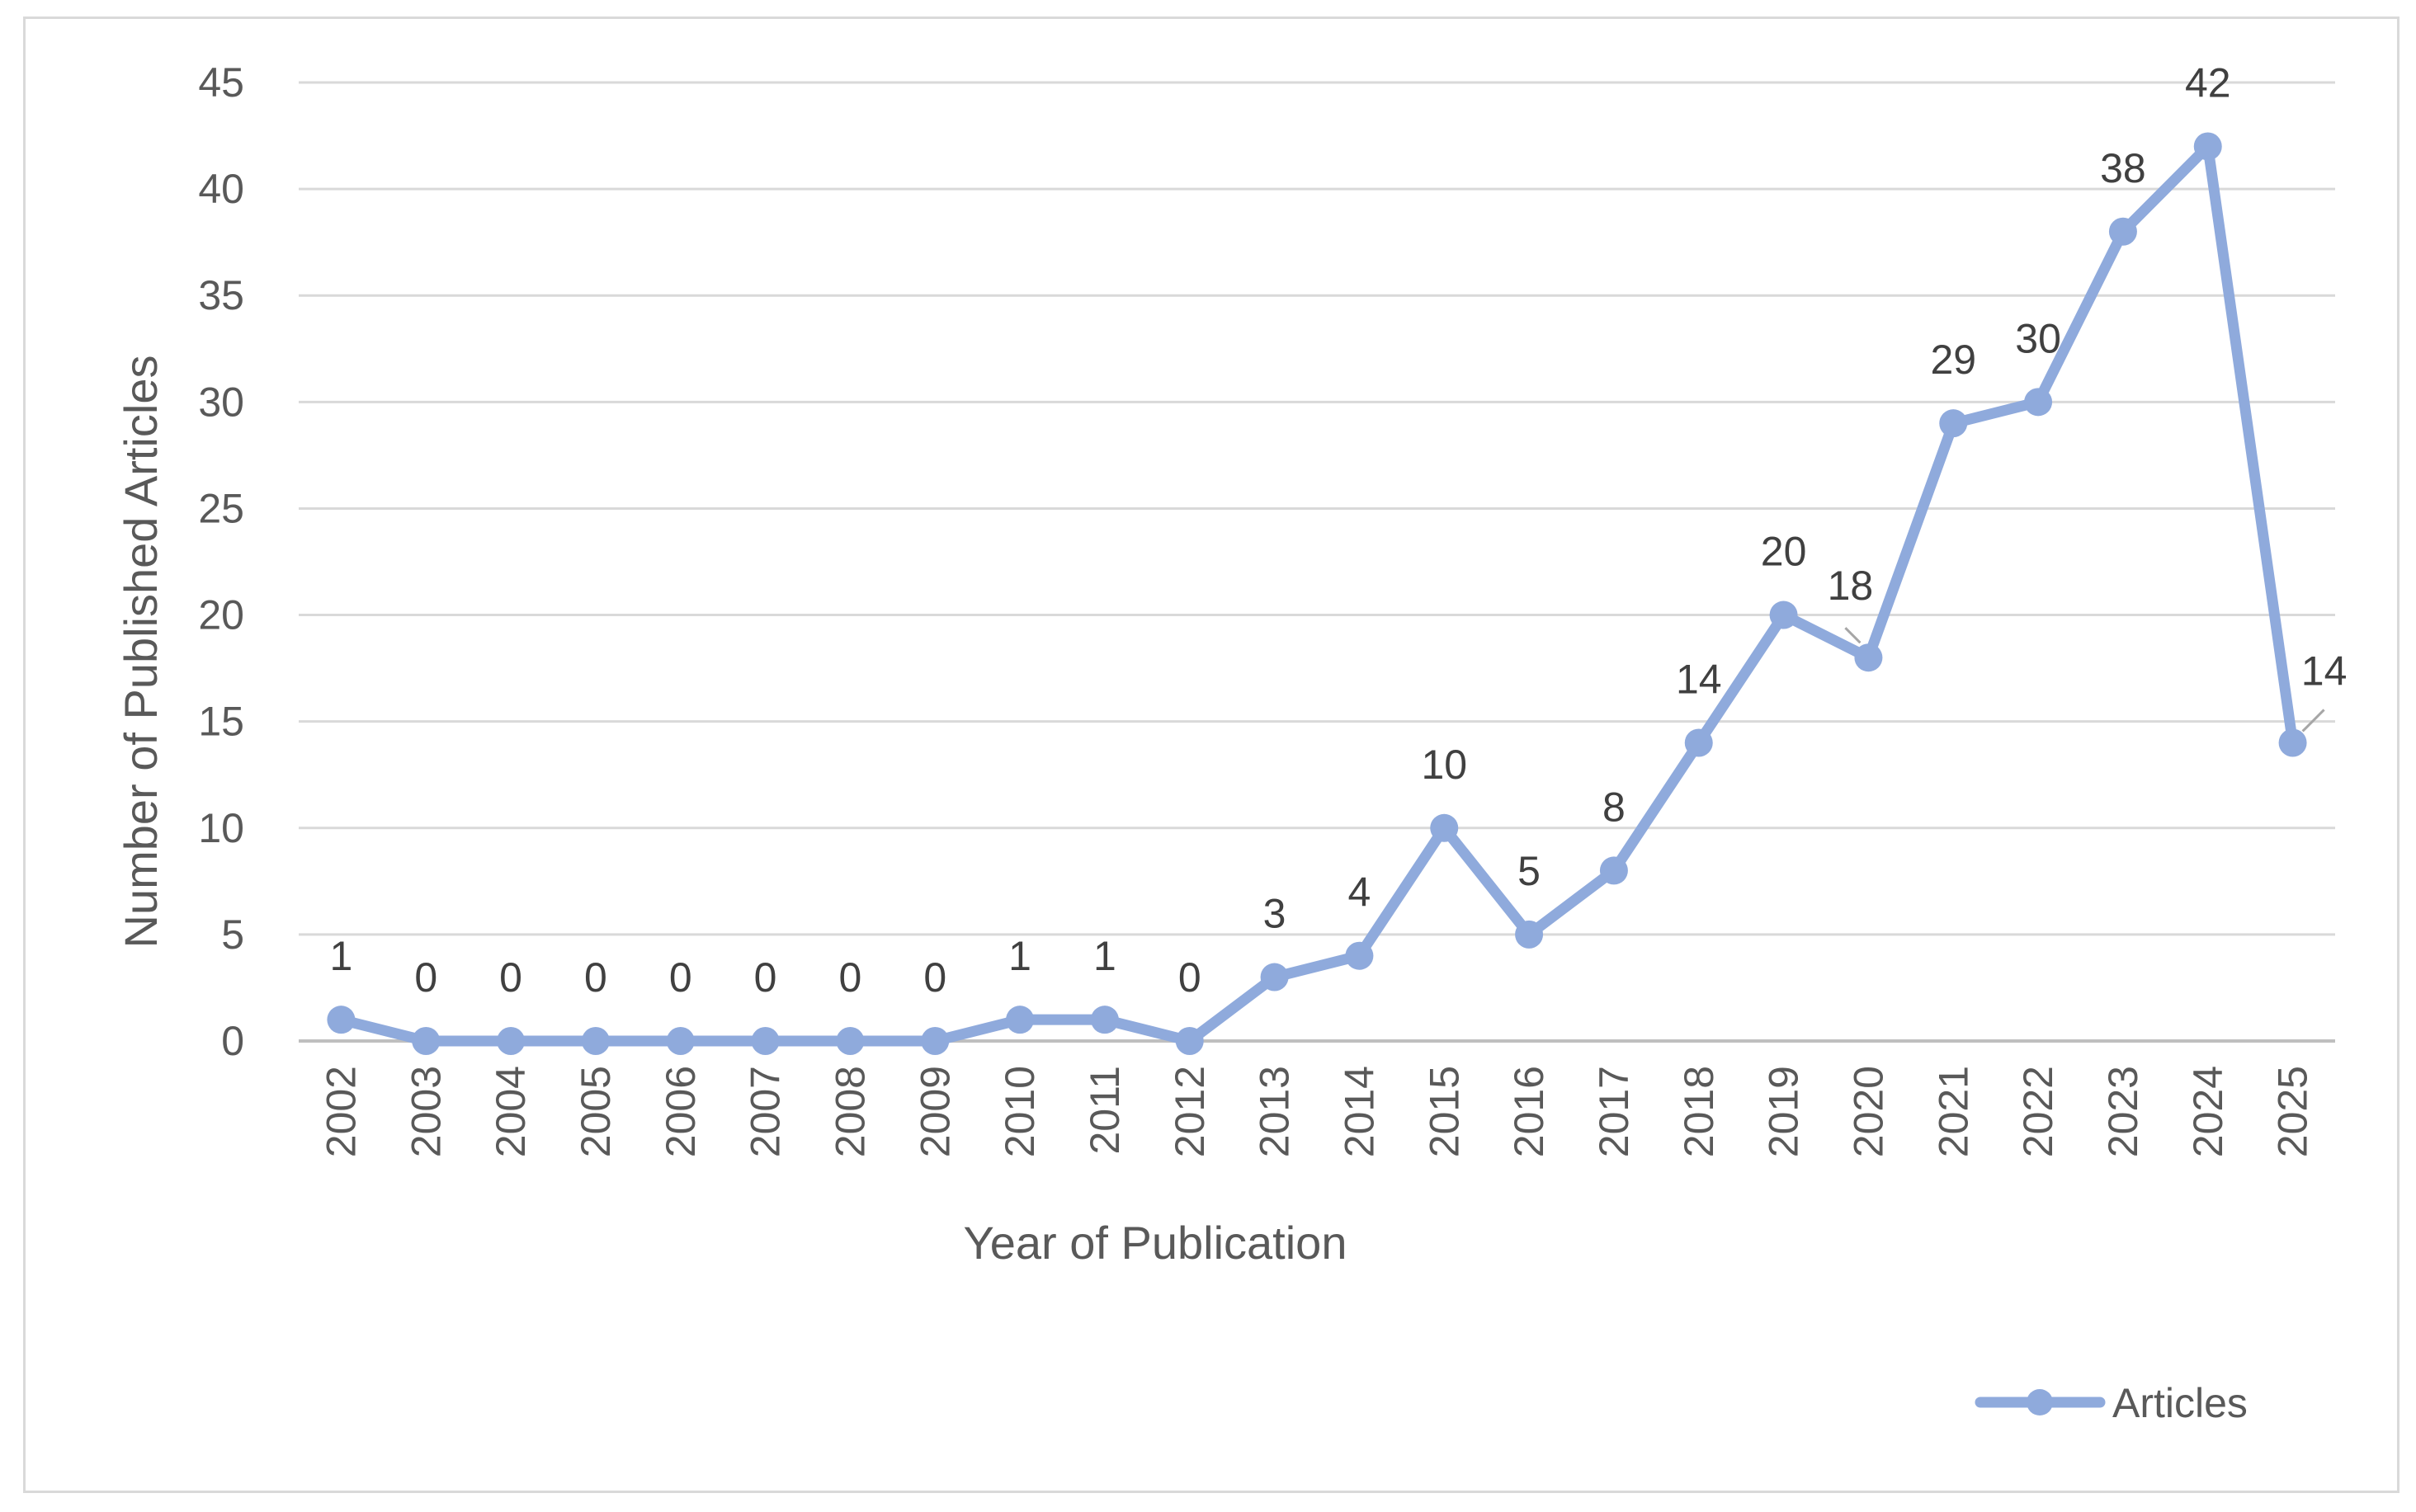 This screenshot has height=1512, width=2416. Describe the element at coordinates (1529, 871) in the screenshot. I see `data-label-2016: 5` at that location.